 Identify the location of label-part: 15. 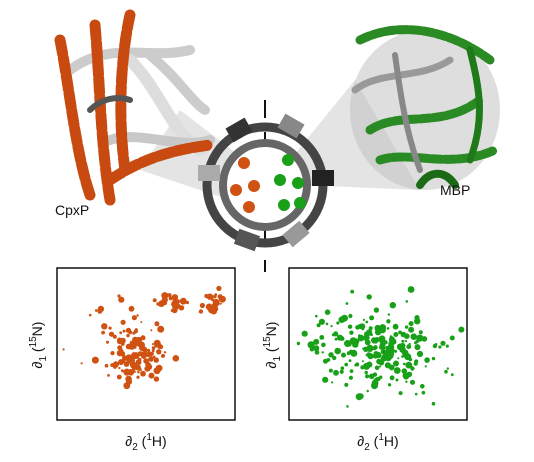
(267, 342).